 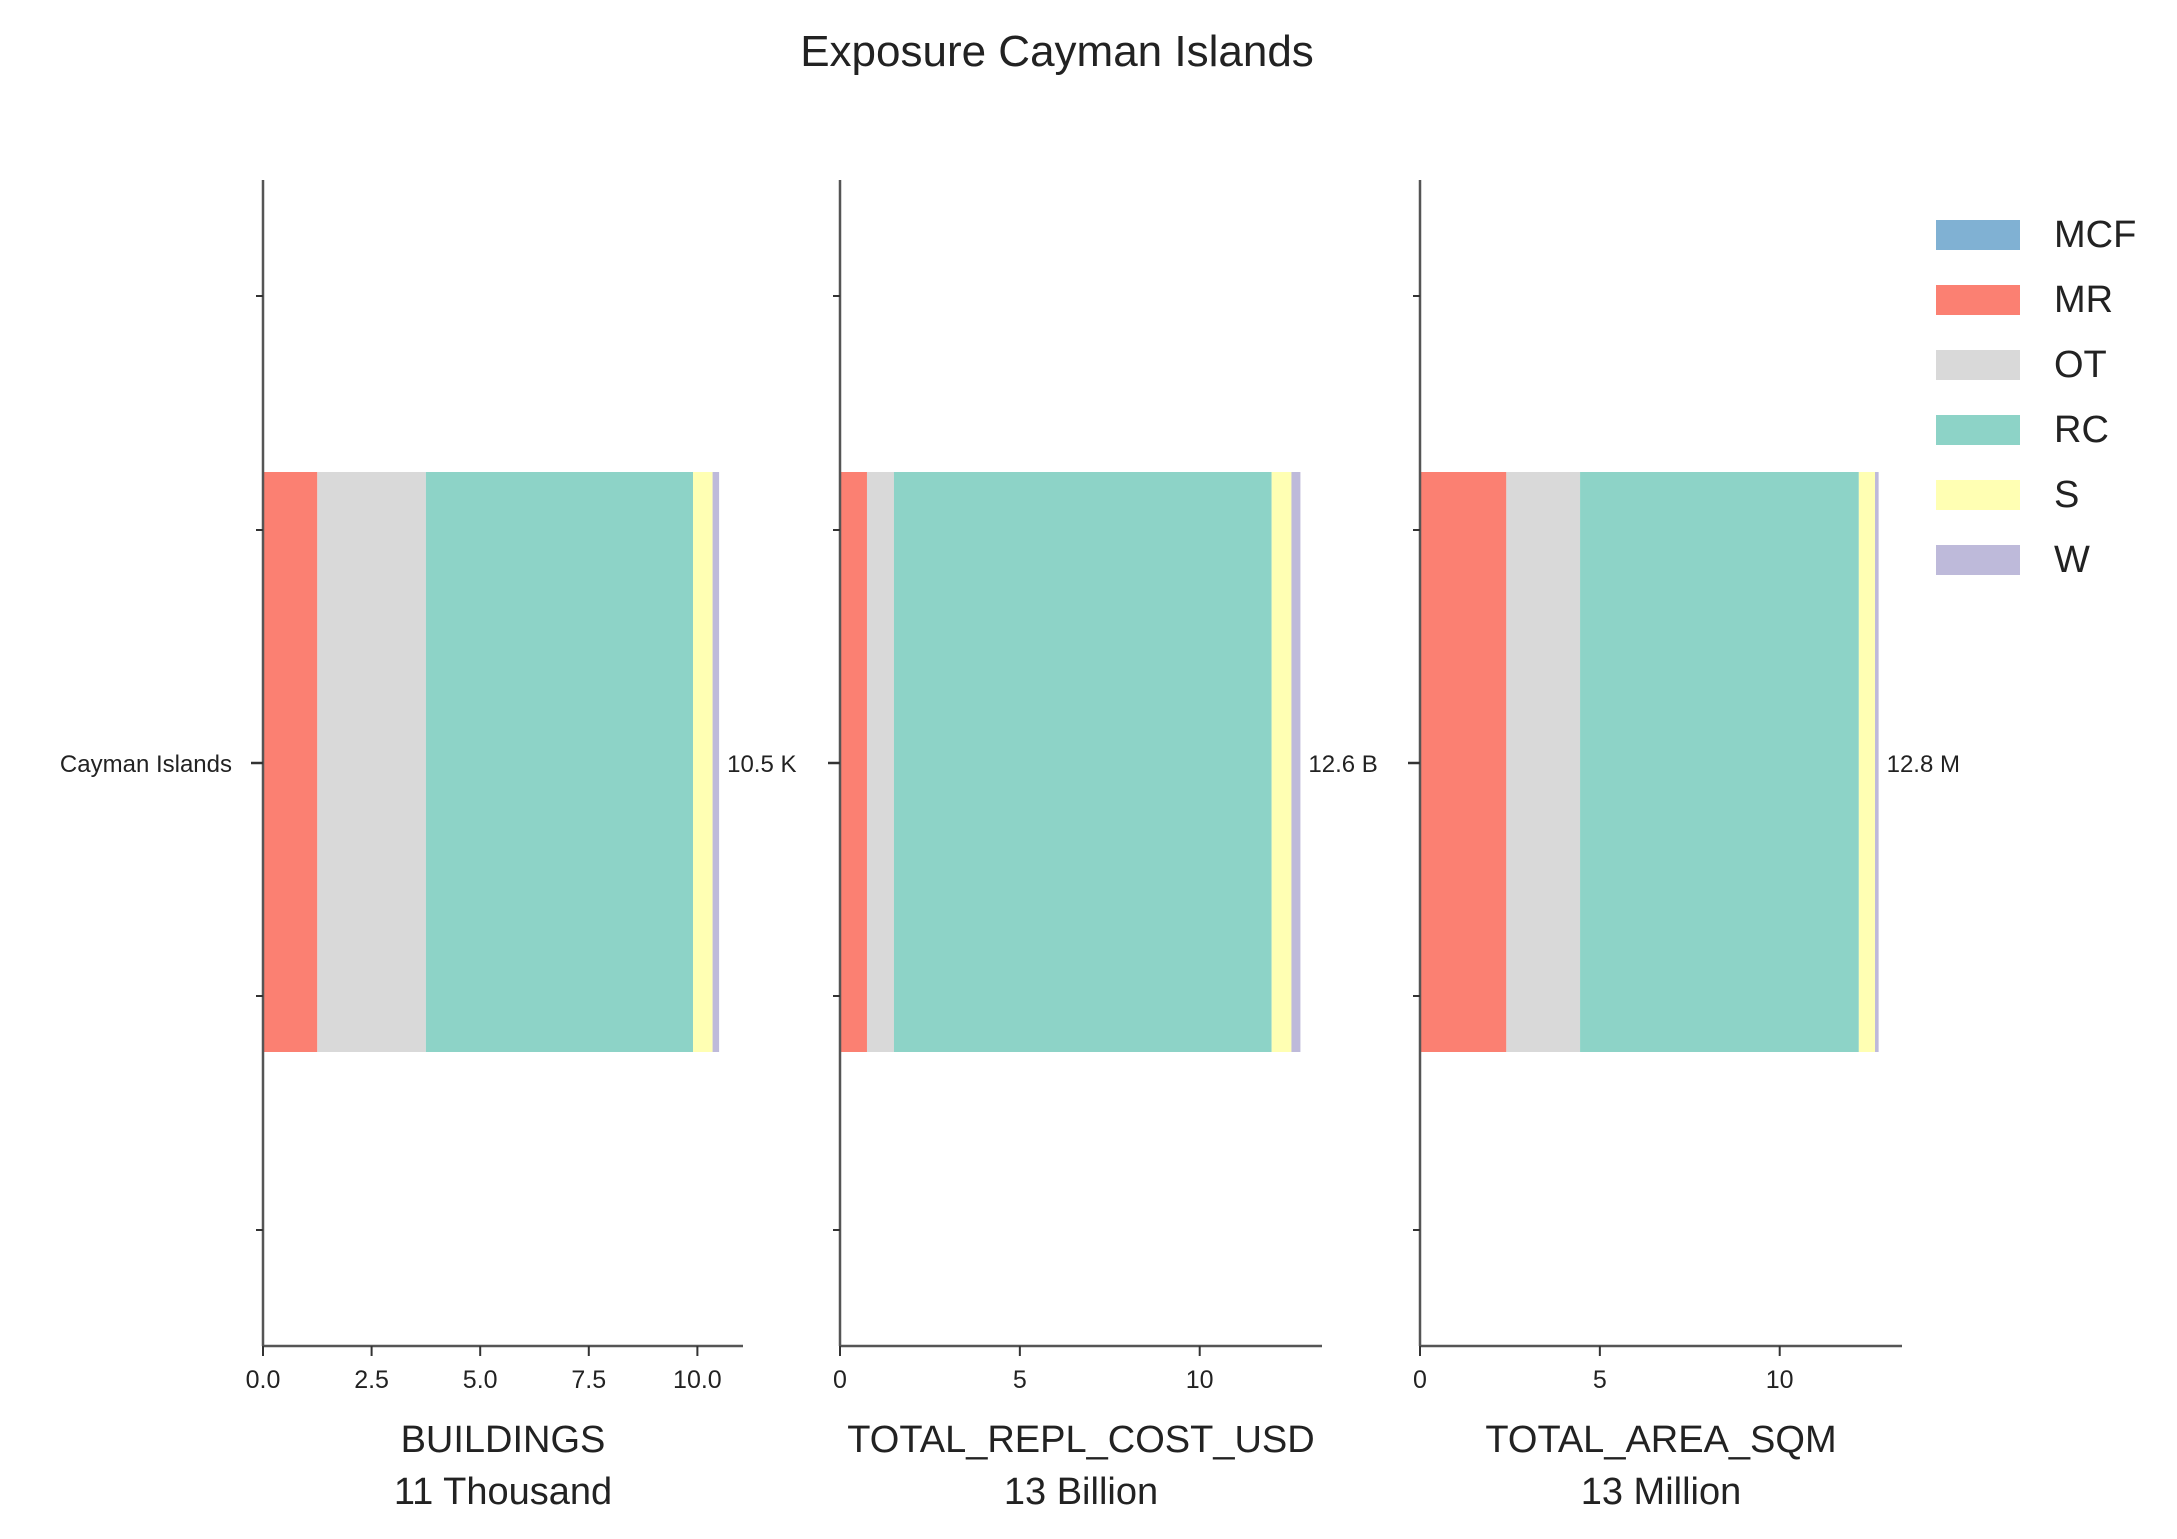 I want to click on total-label: 12.6 B, so click(x=1342, y=764).